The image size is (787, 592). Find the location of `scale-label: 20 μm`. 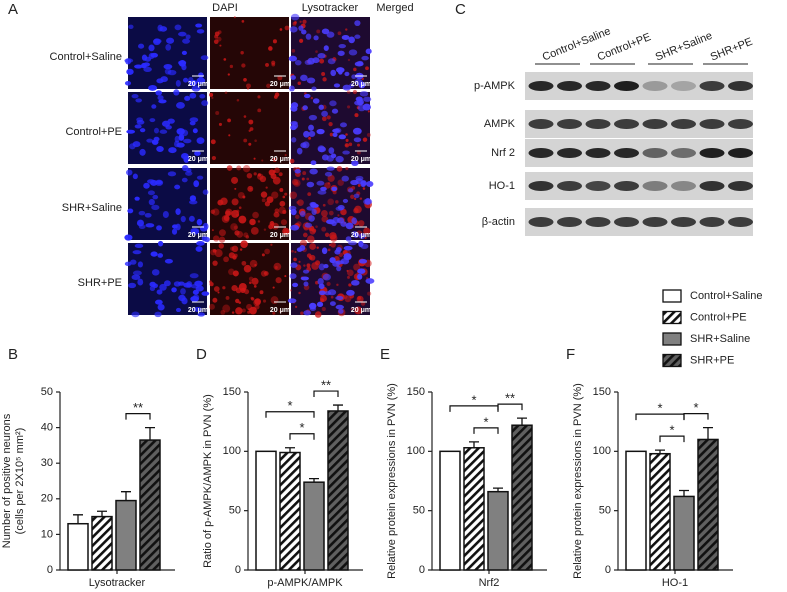

scale-label: 20 μm is located at coordinates (361, 159).